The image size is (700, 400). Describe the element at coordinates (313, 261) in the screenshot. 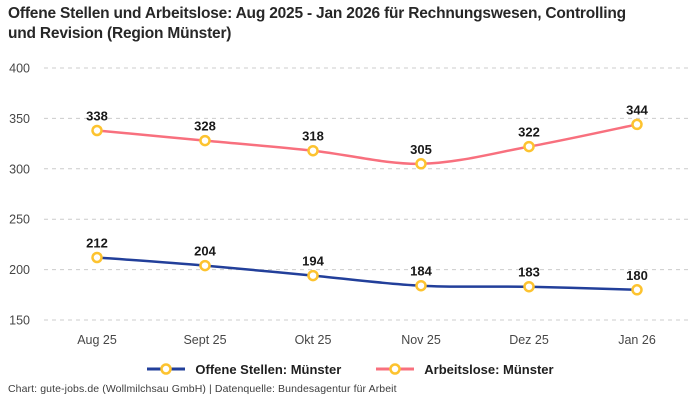

I see `data-point-label: 194` at that location.